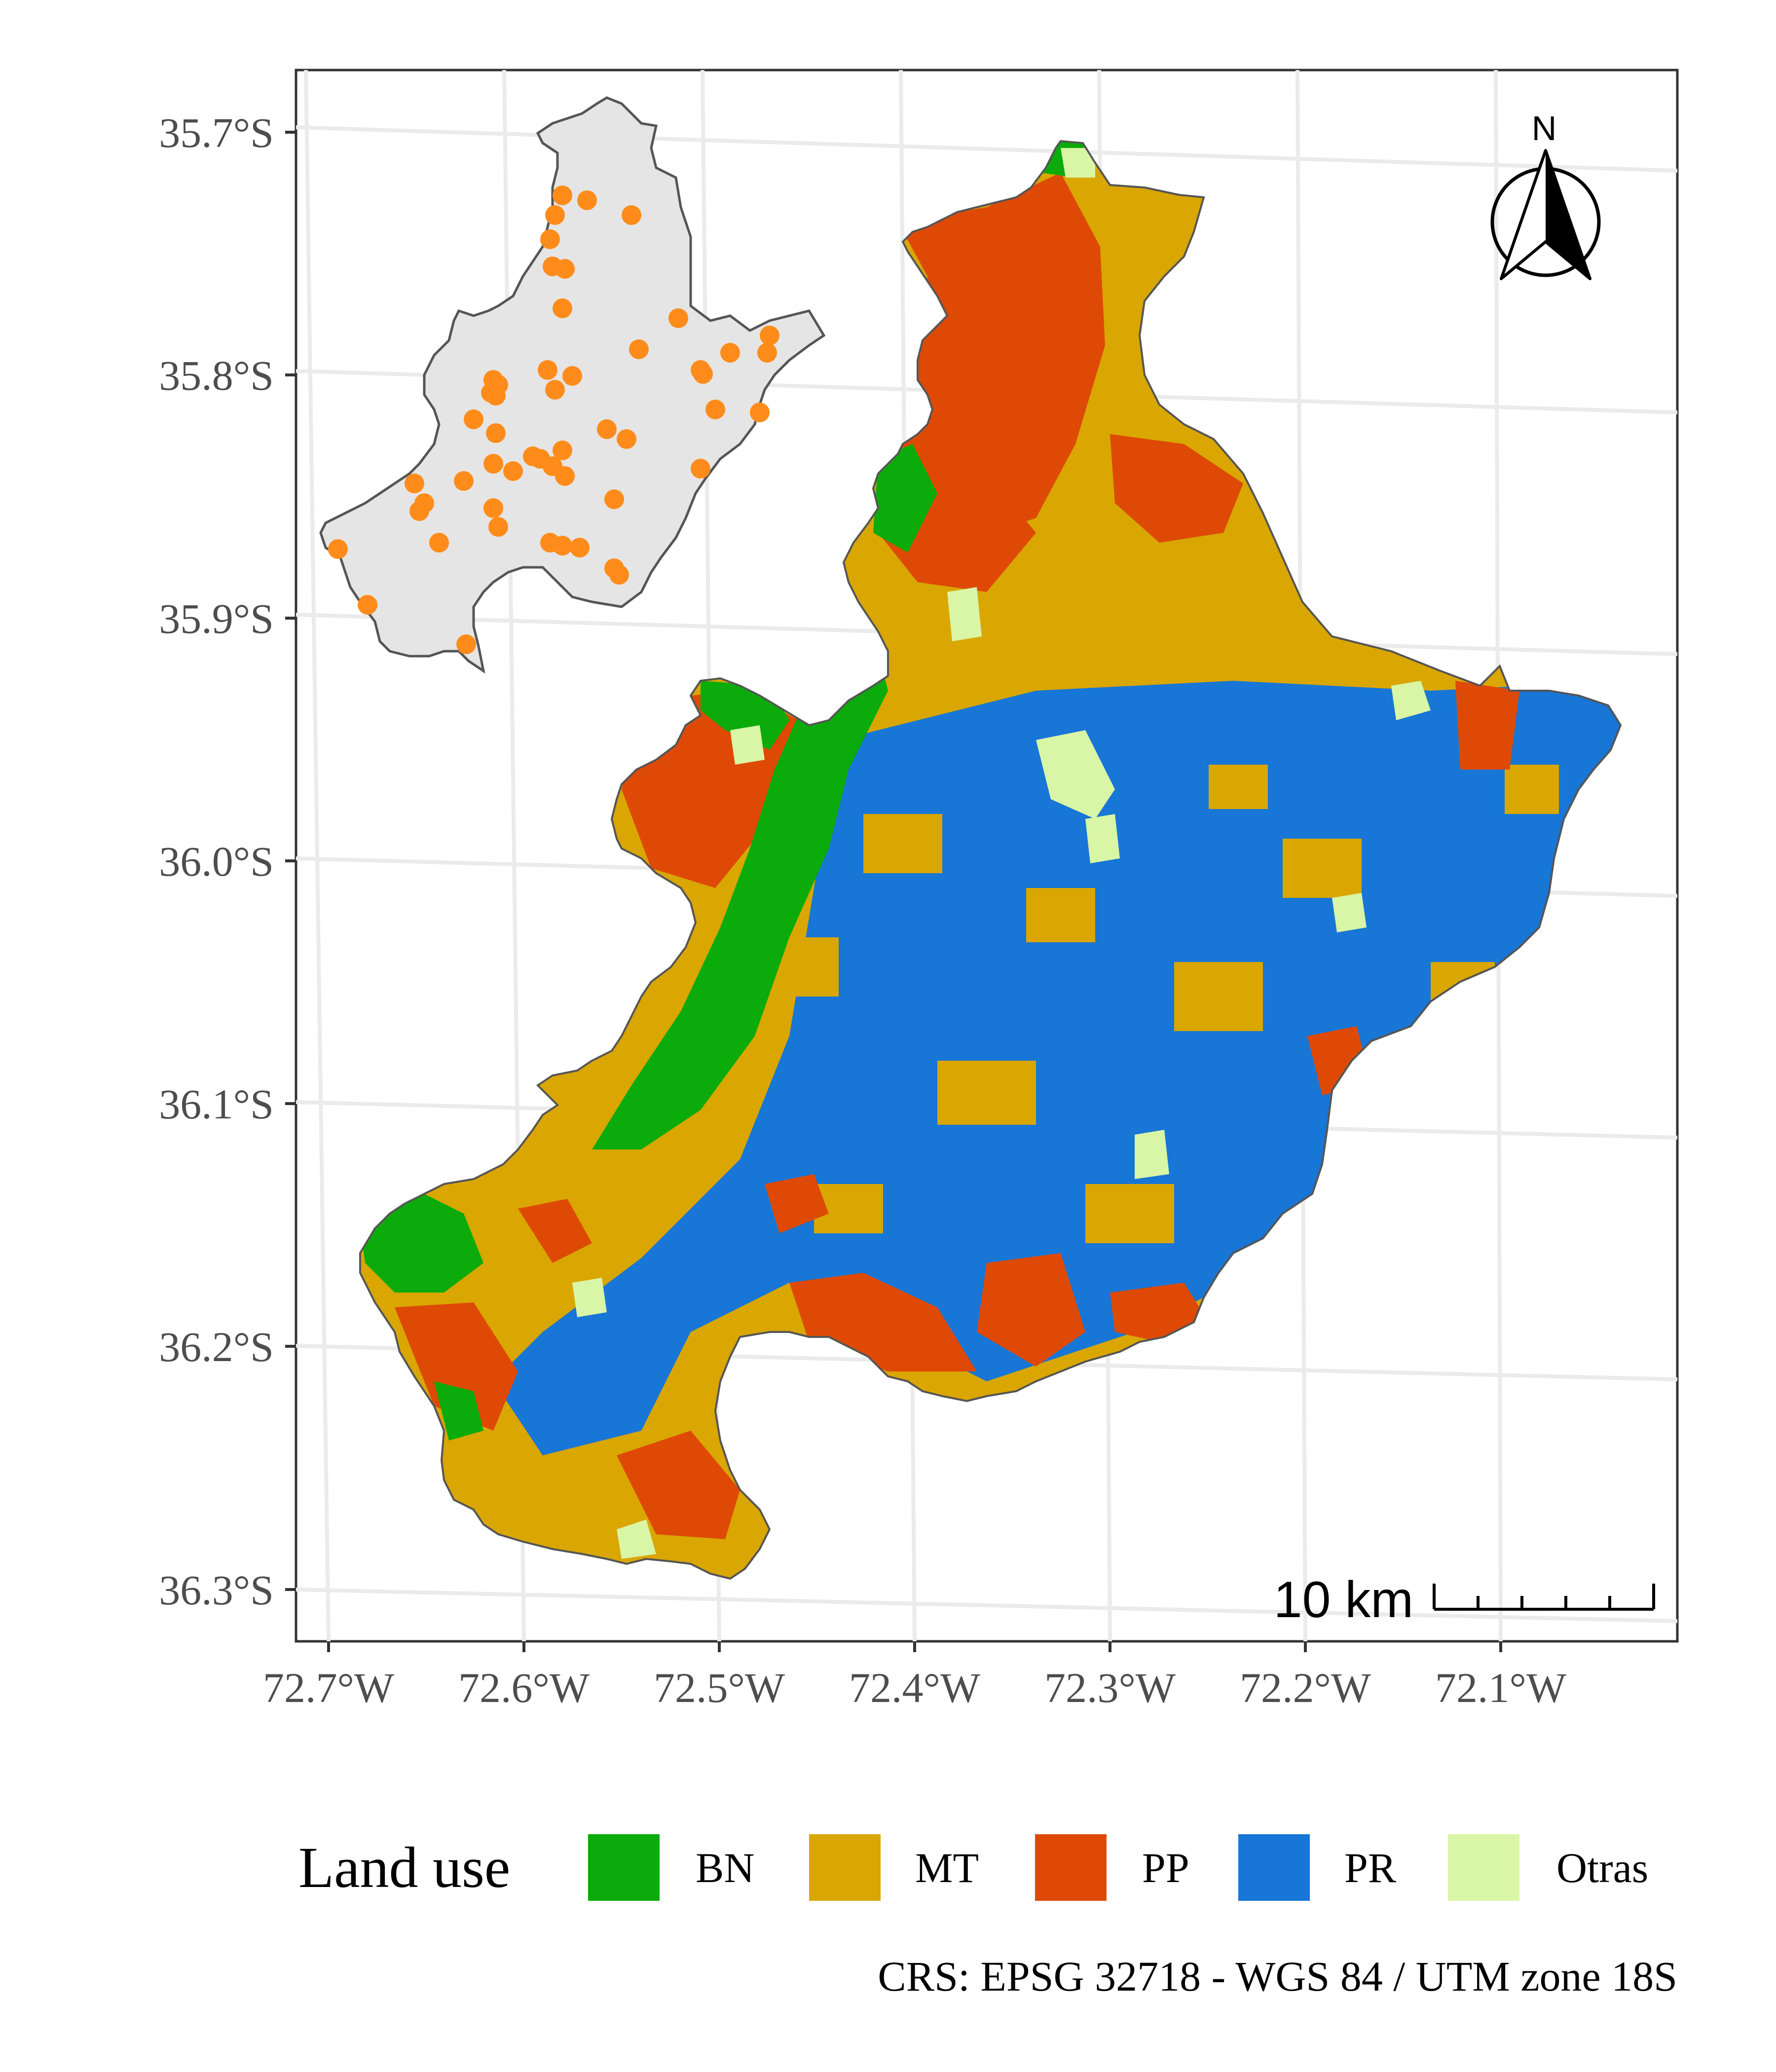 The image size is (1776, 2072). Describe the element at coordinates (1110, 1688) in the screenshot. I see `lon-tick-label: 72.3°W` at that location.